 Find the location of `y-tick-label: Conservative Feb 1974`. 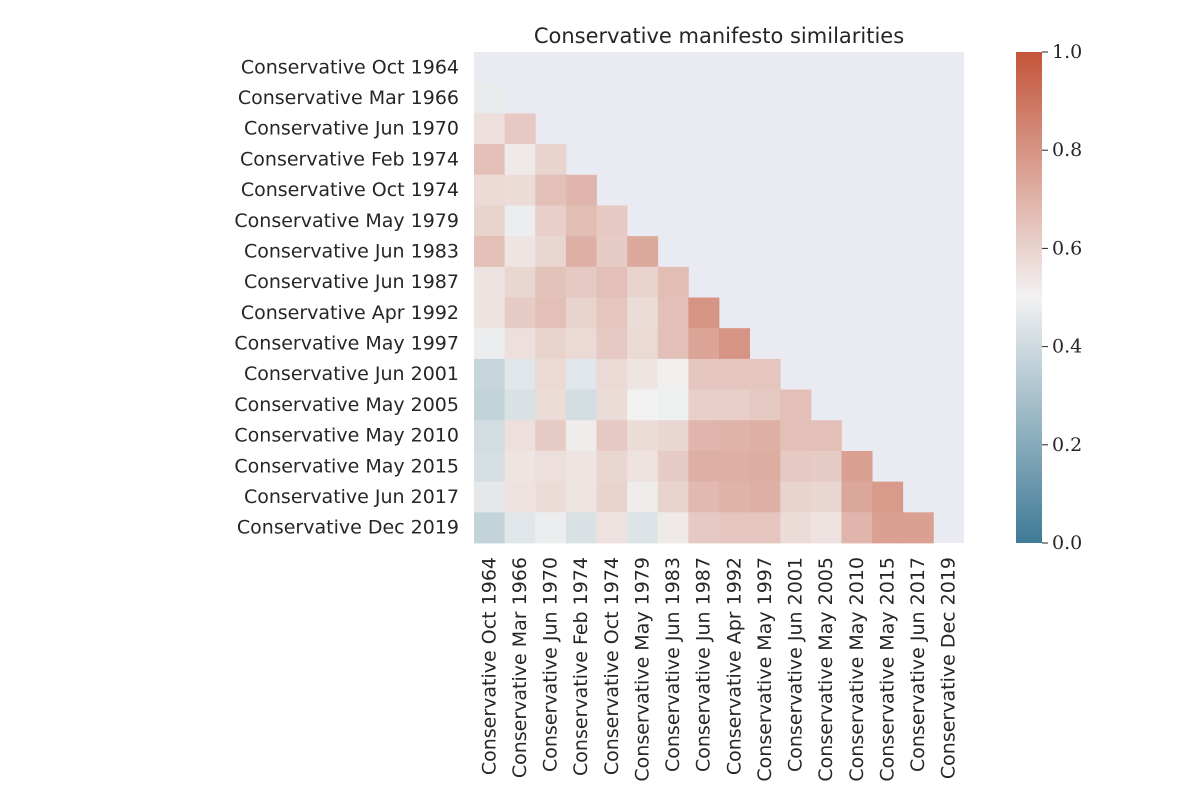

y-tick-label: Conservative Feb 1974 is located at coordinates (349, 159).